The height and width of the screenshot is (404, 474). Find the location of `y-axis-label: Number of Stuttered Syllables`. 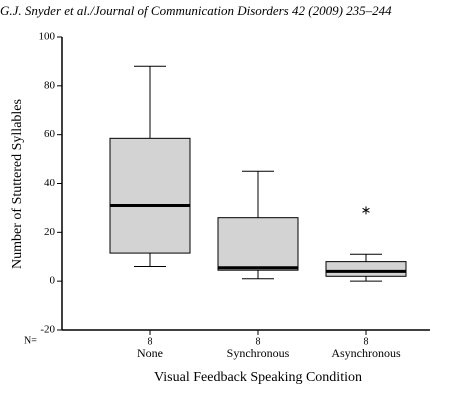

y-axis-label: Number of Stuttered Syllables is located at coordinates (17, 184).